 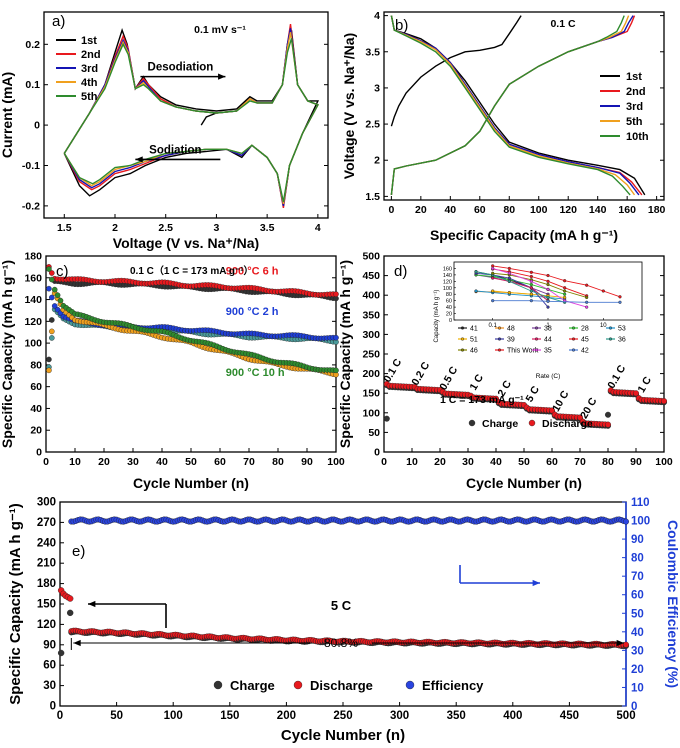 I want to click on x-axis-label: Voltage (V vs. Na⁺/Na), so click(x=186, y=243).